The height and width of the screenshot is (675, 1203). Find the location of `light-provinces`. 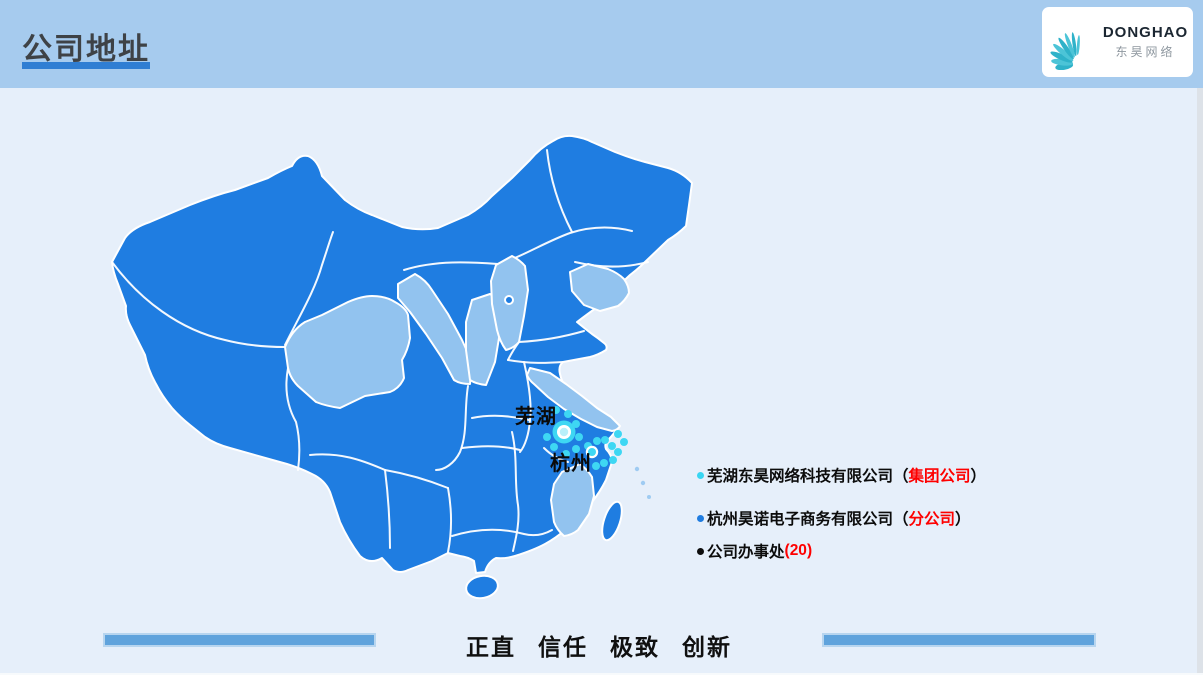

light-provinces is located at coordinates (457, 396).